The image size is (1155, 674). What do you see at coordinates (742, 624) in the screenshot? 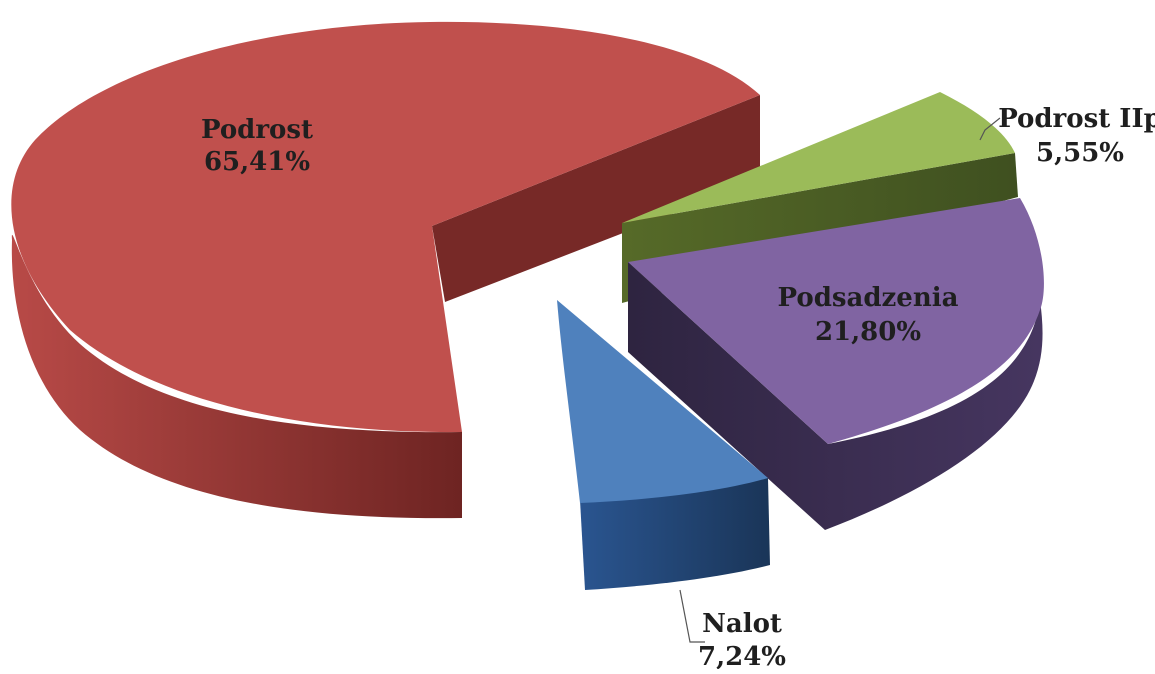
I see `label-nalot-name: Nalot` at bounding box center [742, 624].